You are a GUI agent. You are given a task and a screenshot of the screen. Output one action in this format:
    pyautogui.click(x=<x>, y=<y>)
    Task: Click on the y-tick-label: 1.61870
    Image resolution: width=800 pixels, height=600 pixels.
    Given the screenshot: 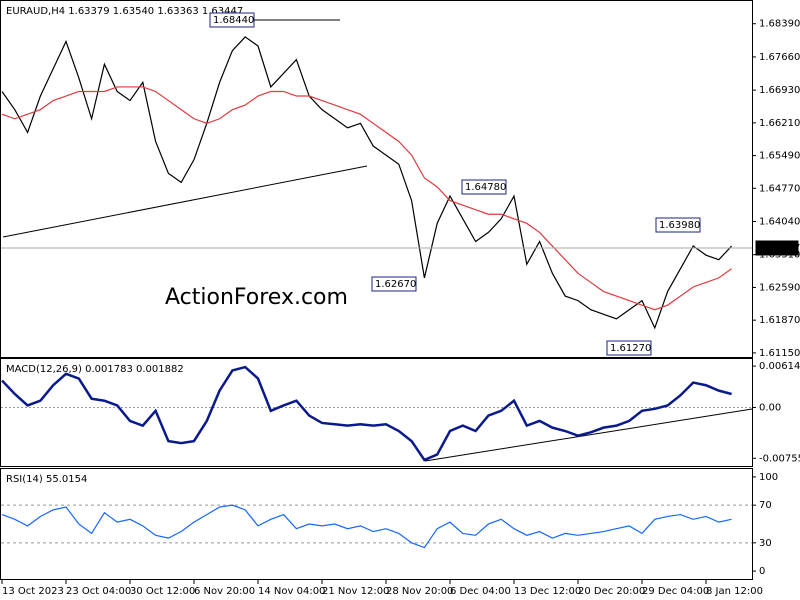 What is the action you would take?
    pyautogui.click(x=779, y=320)
    